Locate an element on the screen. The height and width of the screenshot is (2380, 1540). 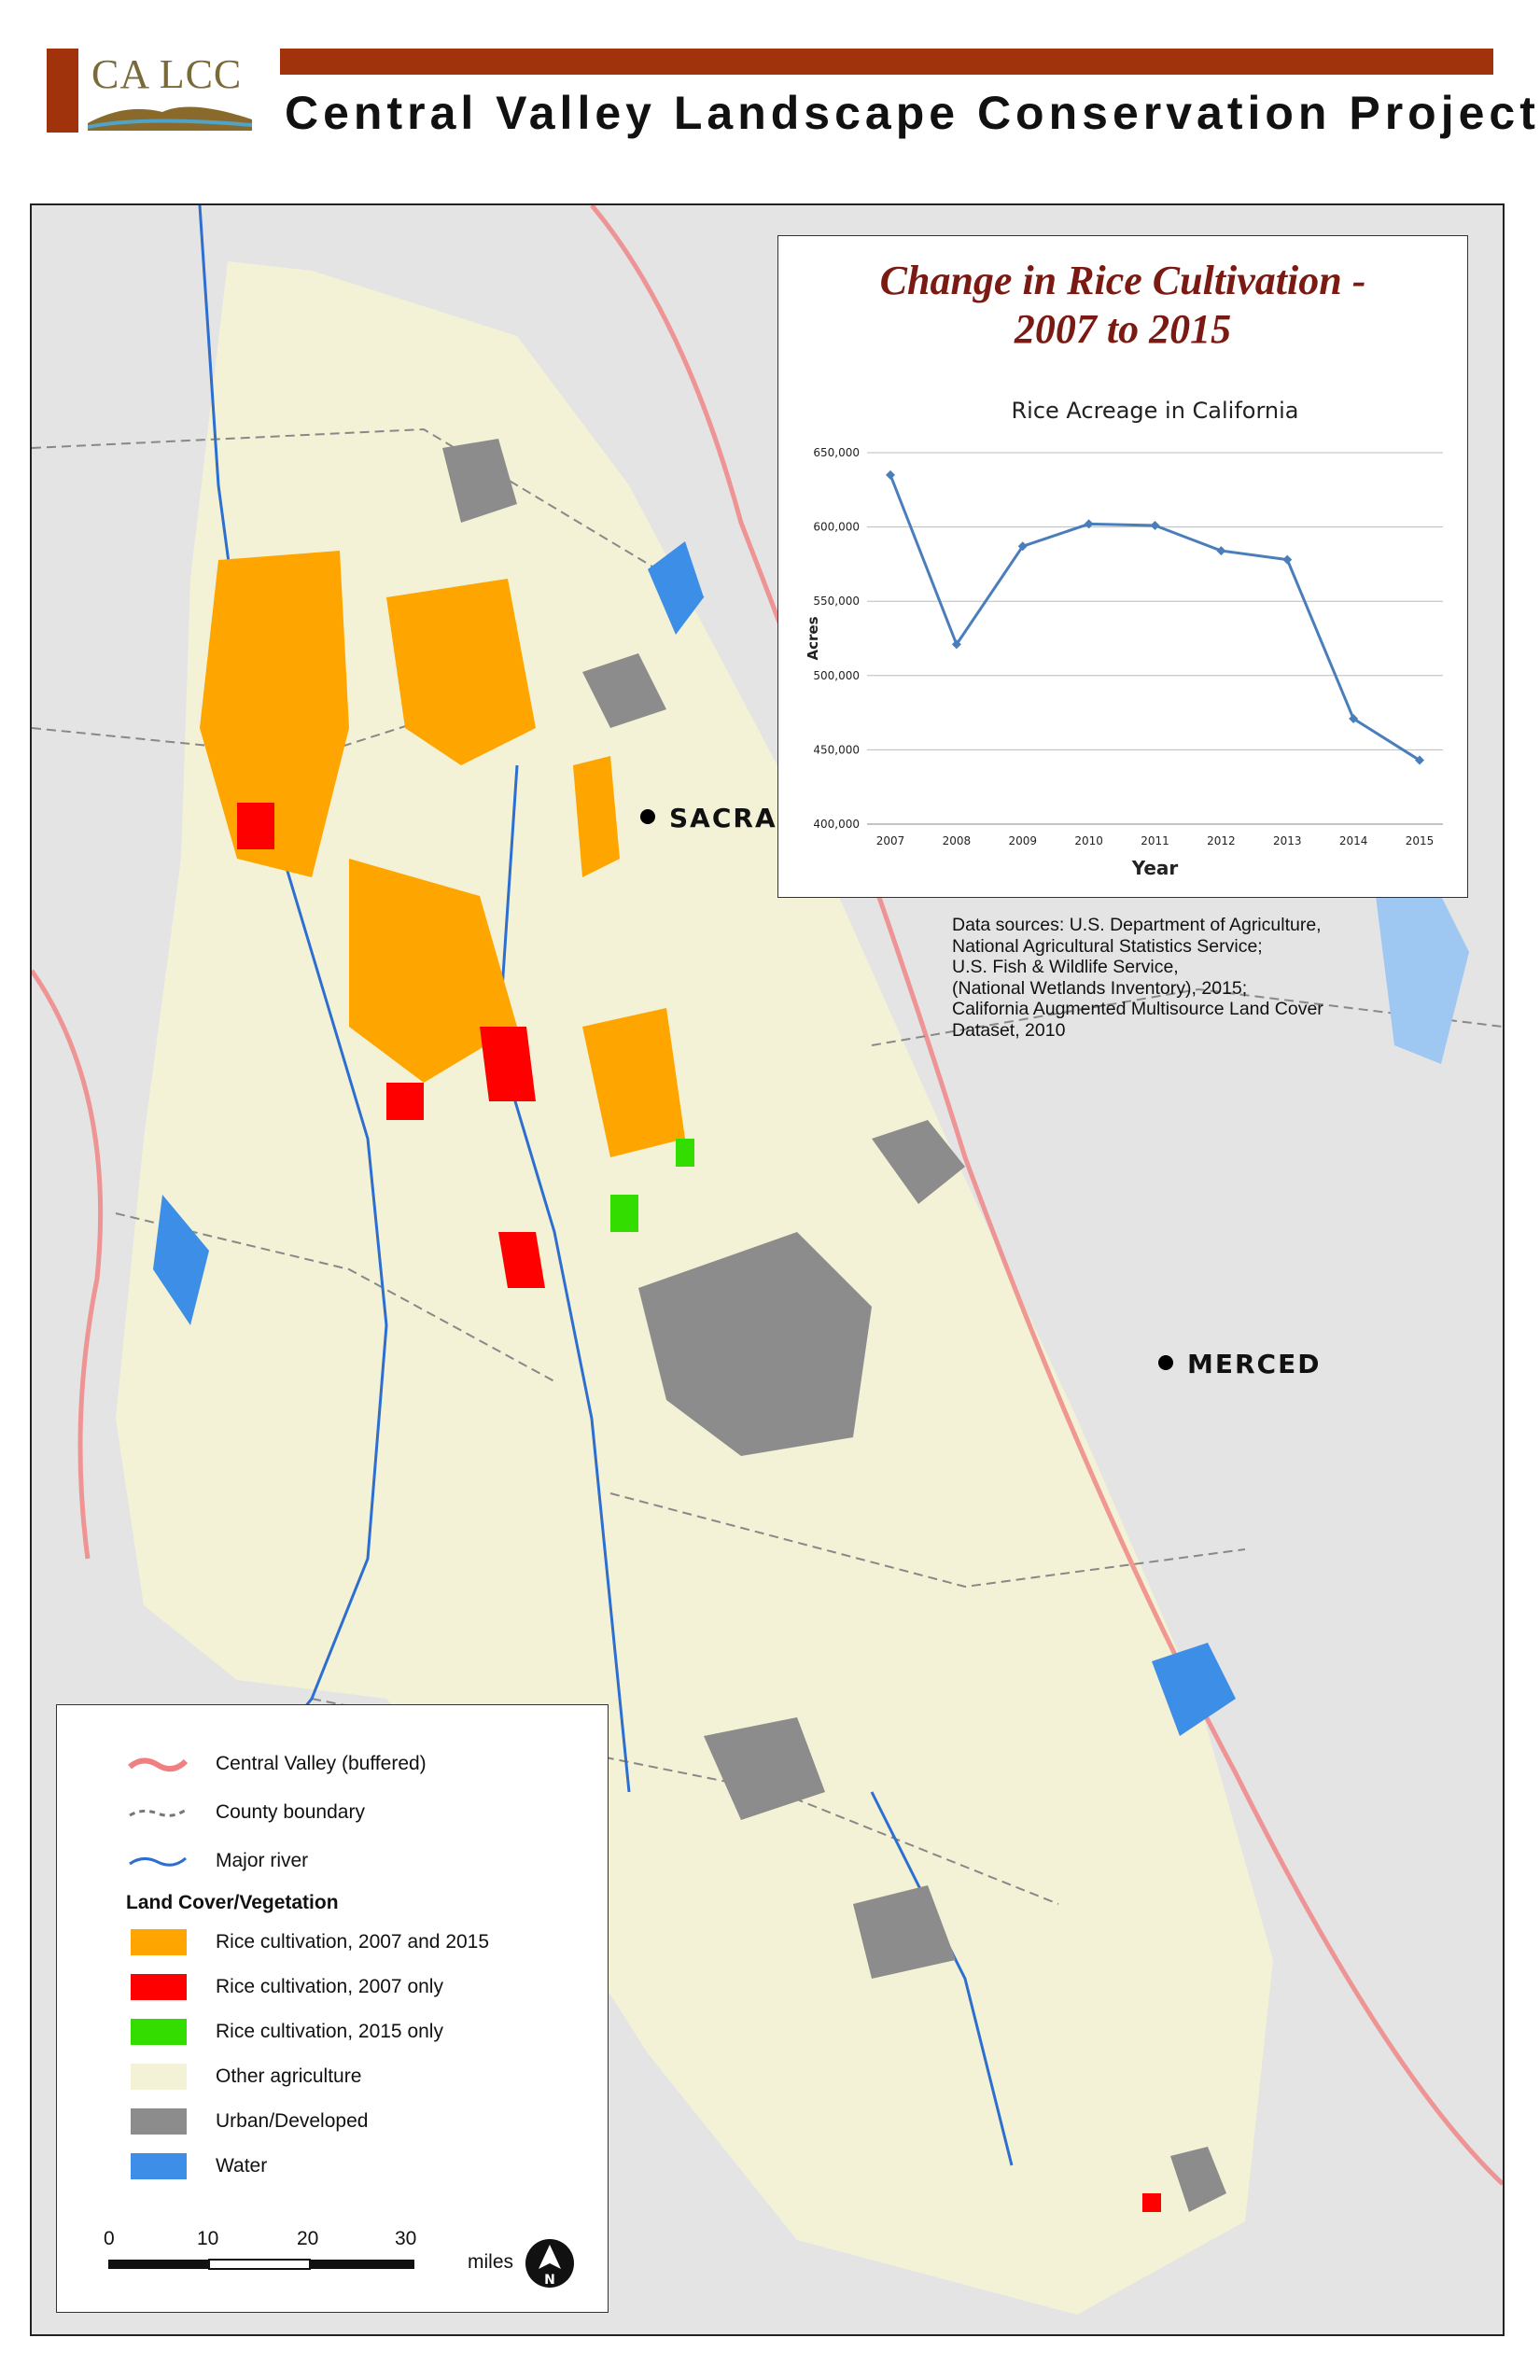
scale-tick-30: 30 is located at coordinates (406, 2238).